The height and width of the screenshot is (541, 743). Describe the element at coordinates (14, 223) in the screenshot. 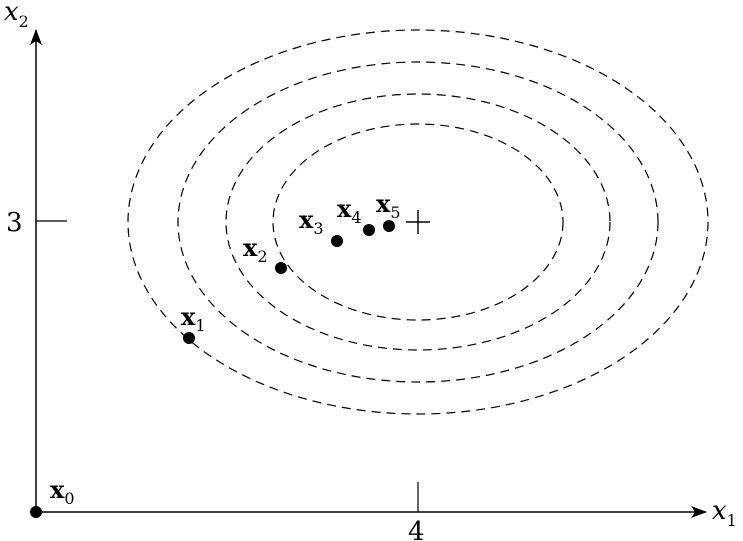

I see `y-tick-label: 3` at that location.